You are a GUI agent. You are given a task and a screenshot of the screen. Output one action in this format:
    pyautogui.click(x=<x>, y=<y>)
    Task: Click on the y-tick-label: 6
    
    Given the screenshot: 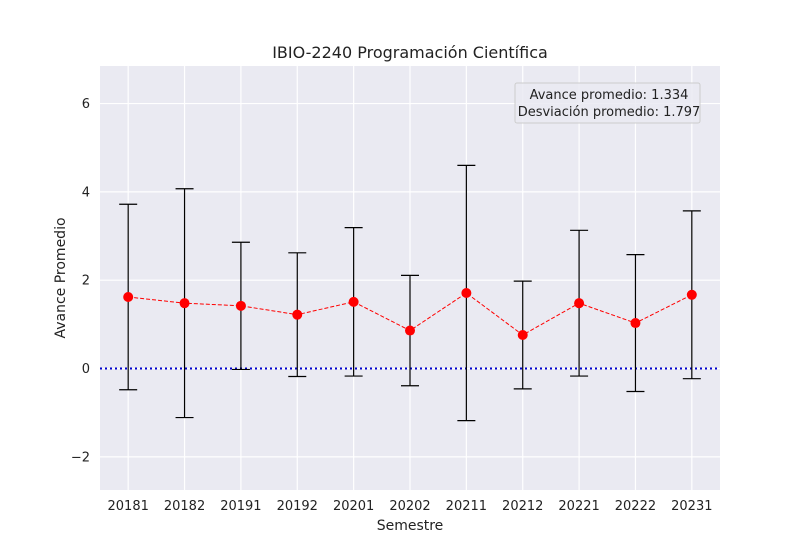 What is the action you would take?
    pyautogui.click(x=86, y=104)
    